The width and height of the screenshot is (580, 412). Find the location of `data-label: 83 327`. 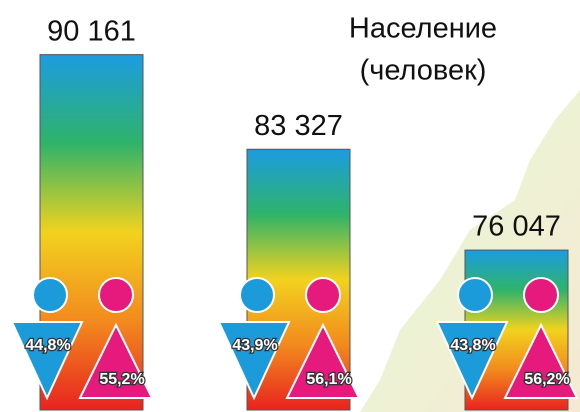

data-label: 83 327 is located at coordinates (298, 126).